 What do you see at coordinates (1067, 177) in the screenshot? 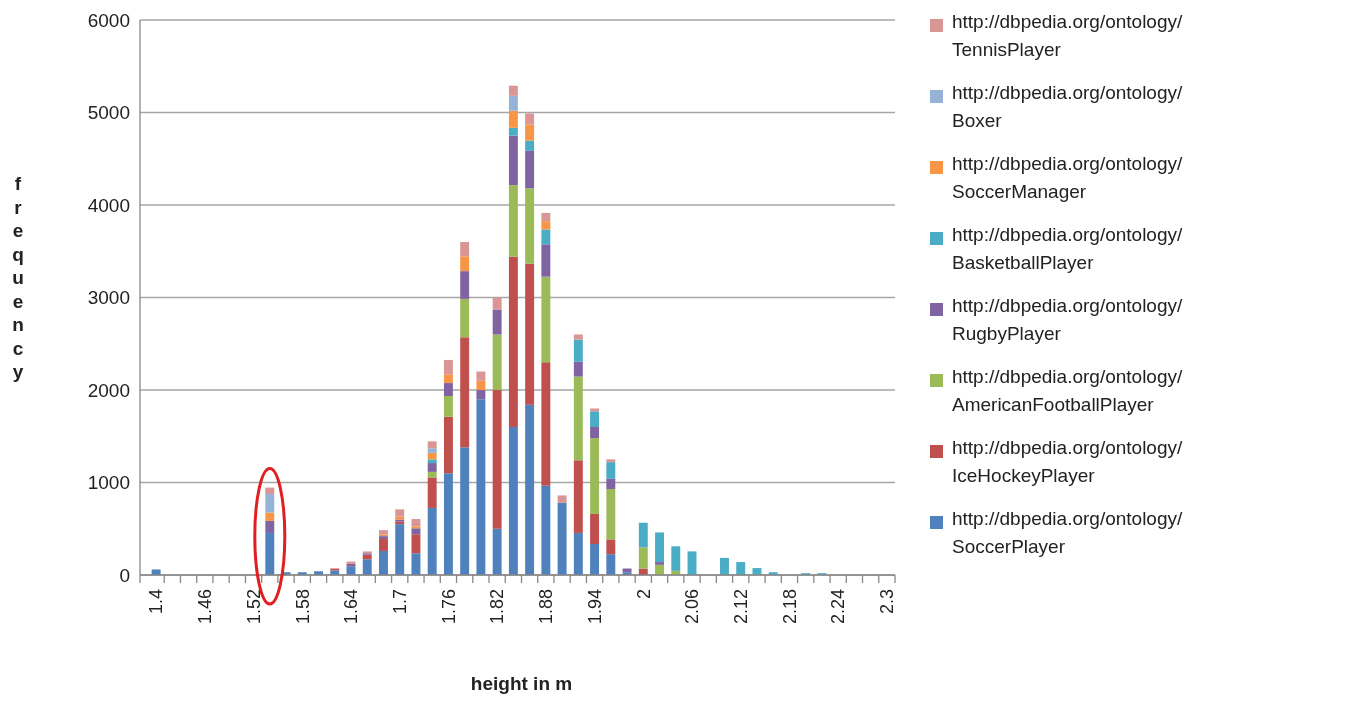
I see `legend-label: http://dbpedia.org/ontology/SoccerManager` at bounding box center [1067, 177].